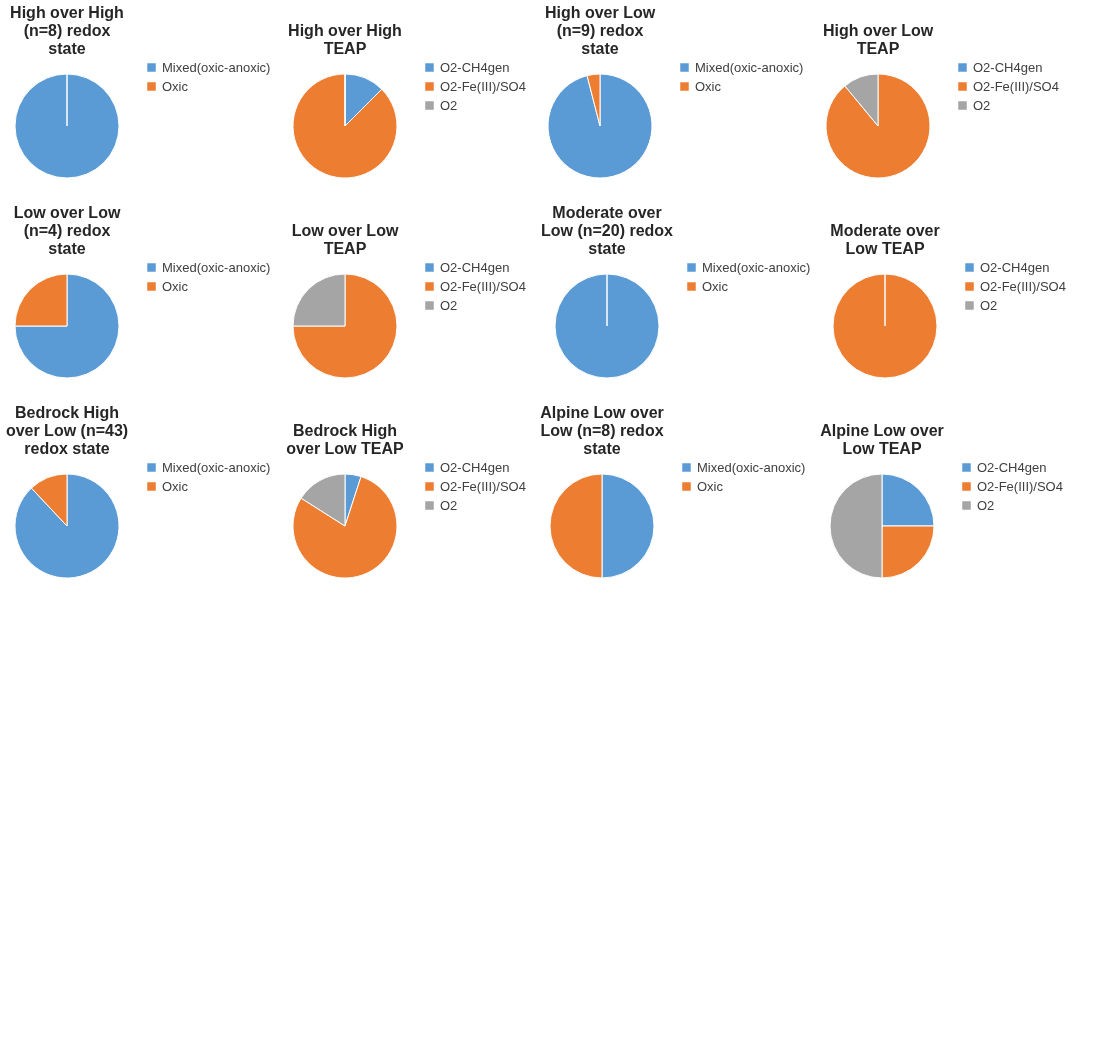  I want to click on chart-title: High over High (n=8) redox state, so click(67, 30).